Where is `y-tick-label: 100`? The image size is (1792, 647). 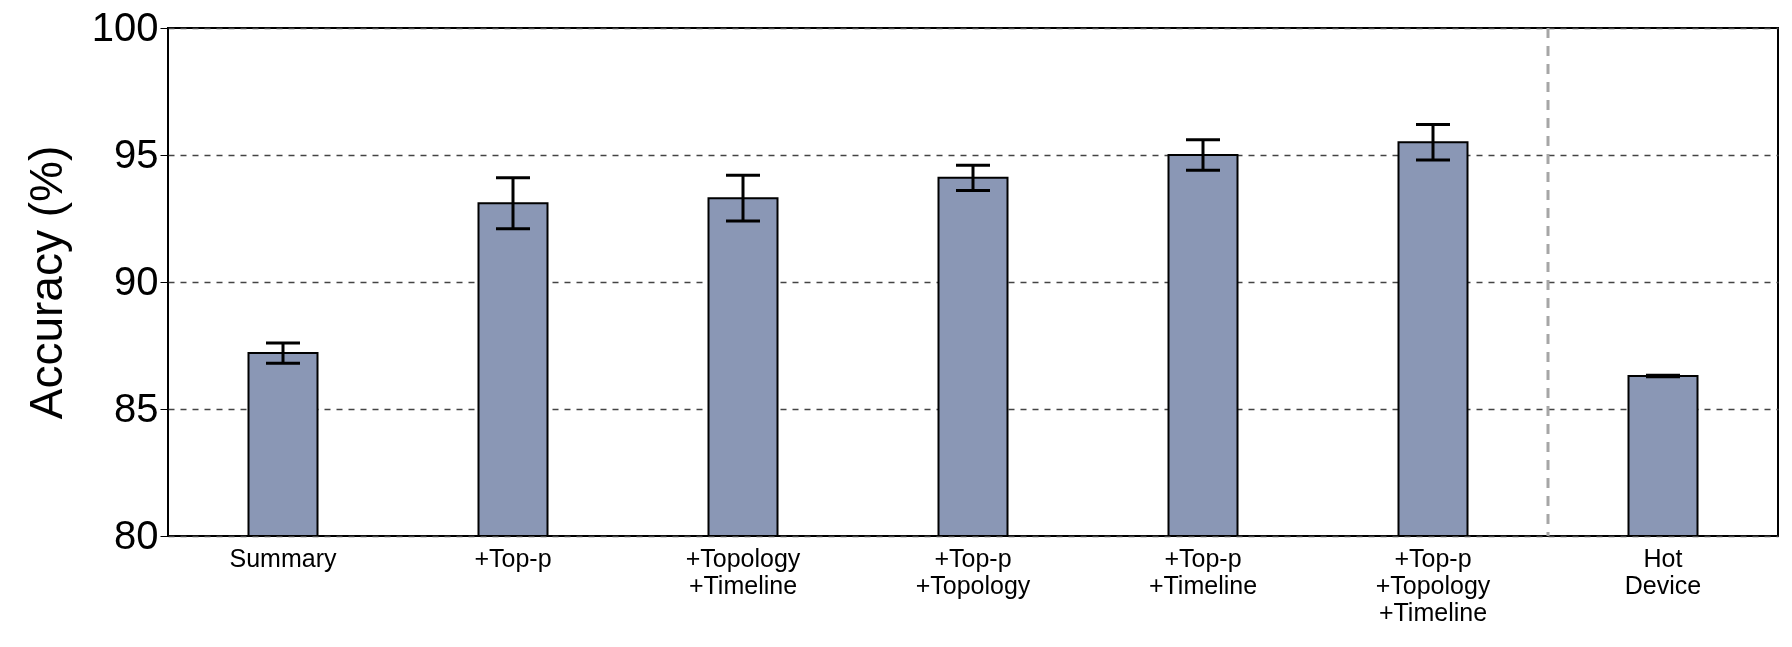
y-tick-label: 100 is located at coordinates (125, 26).